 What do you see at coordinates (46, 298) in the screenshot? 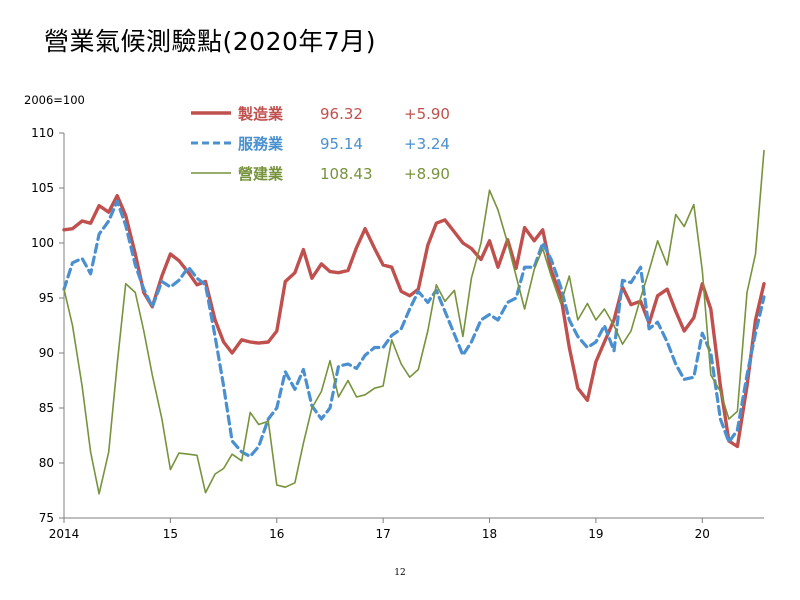
I see `y-tick-label: 95` at bounding box center [46, 298].